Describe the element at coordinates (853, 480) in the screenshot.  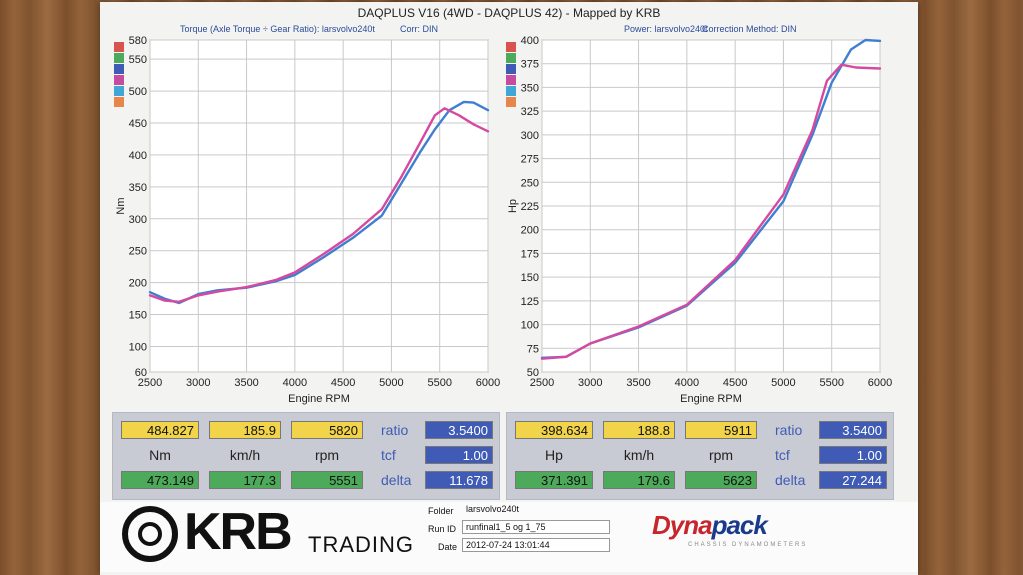
I see `delta-value: 27.244` at that location.